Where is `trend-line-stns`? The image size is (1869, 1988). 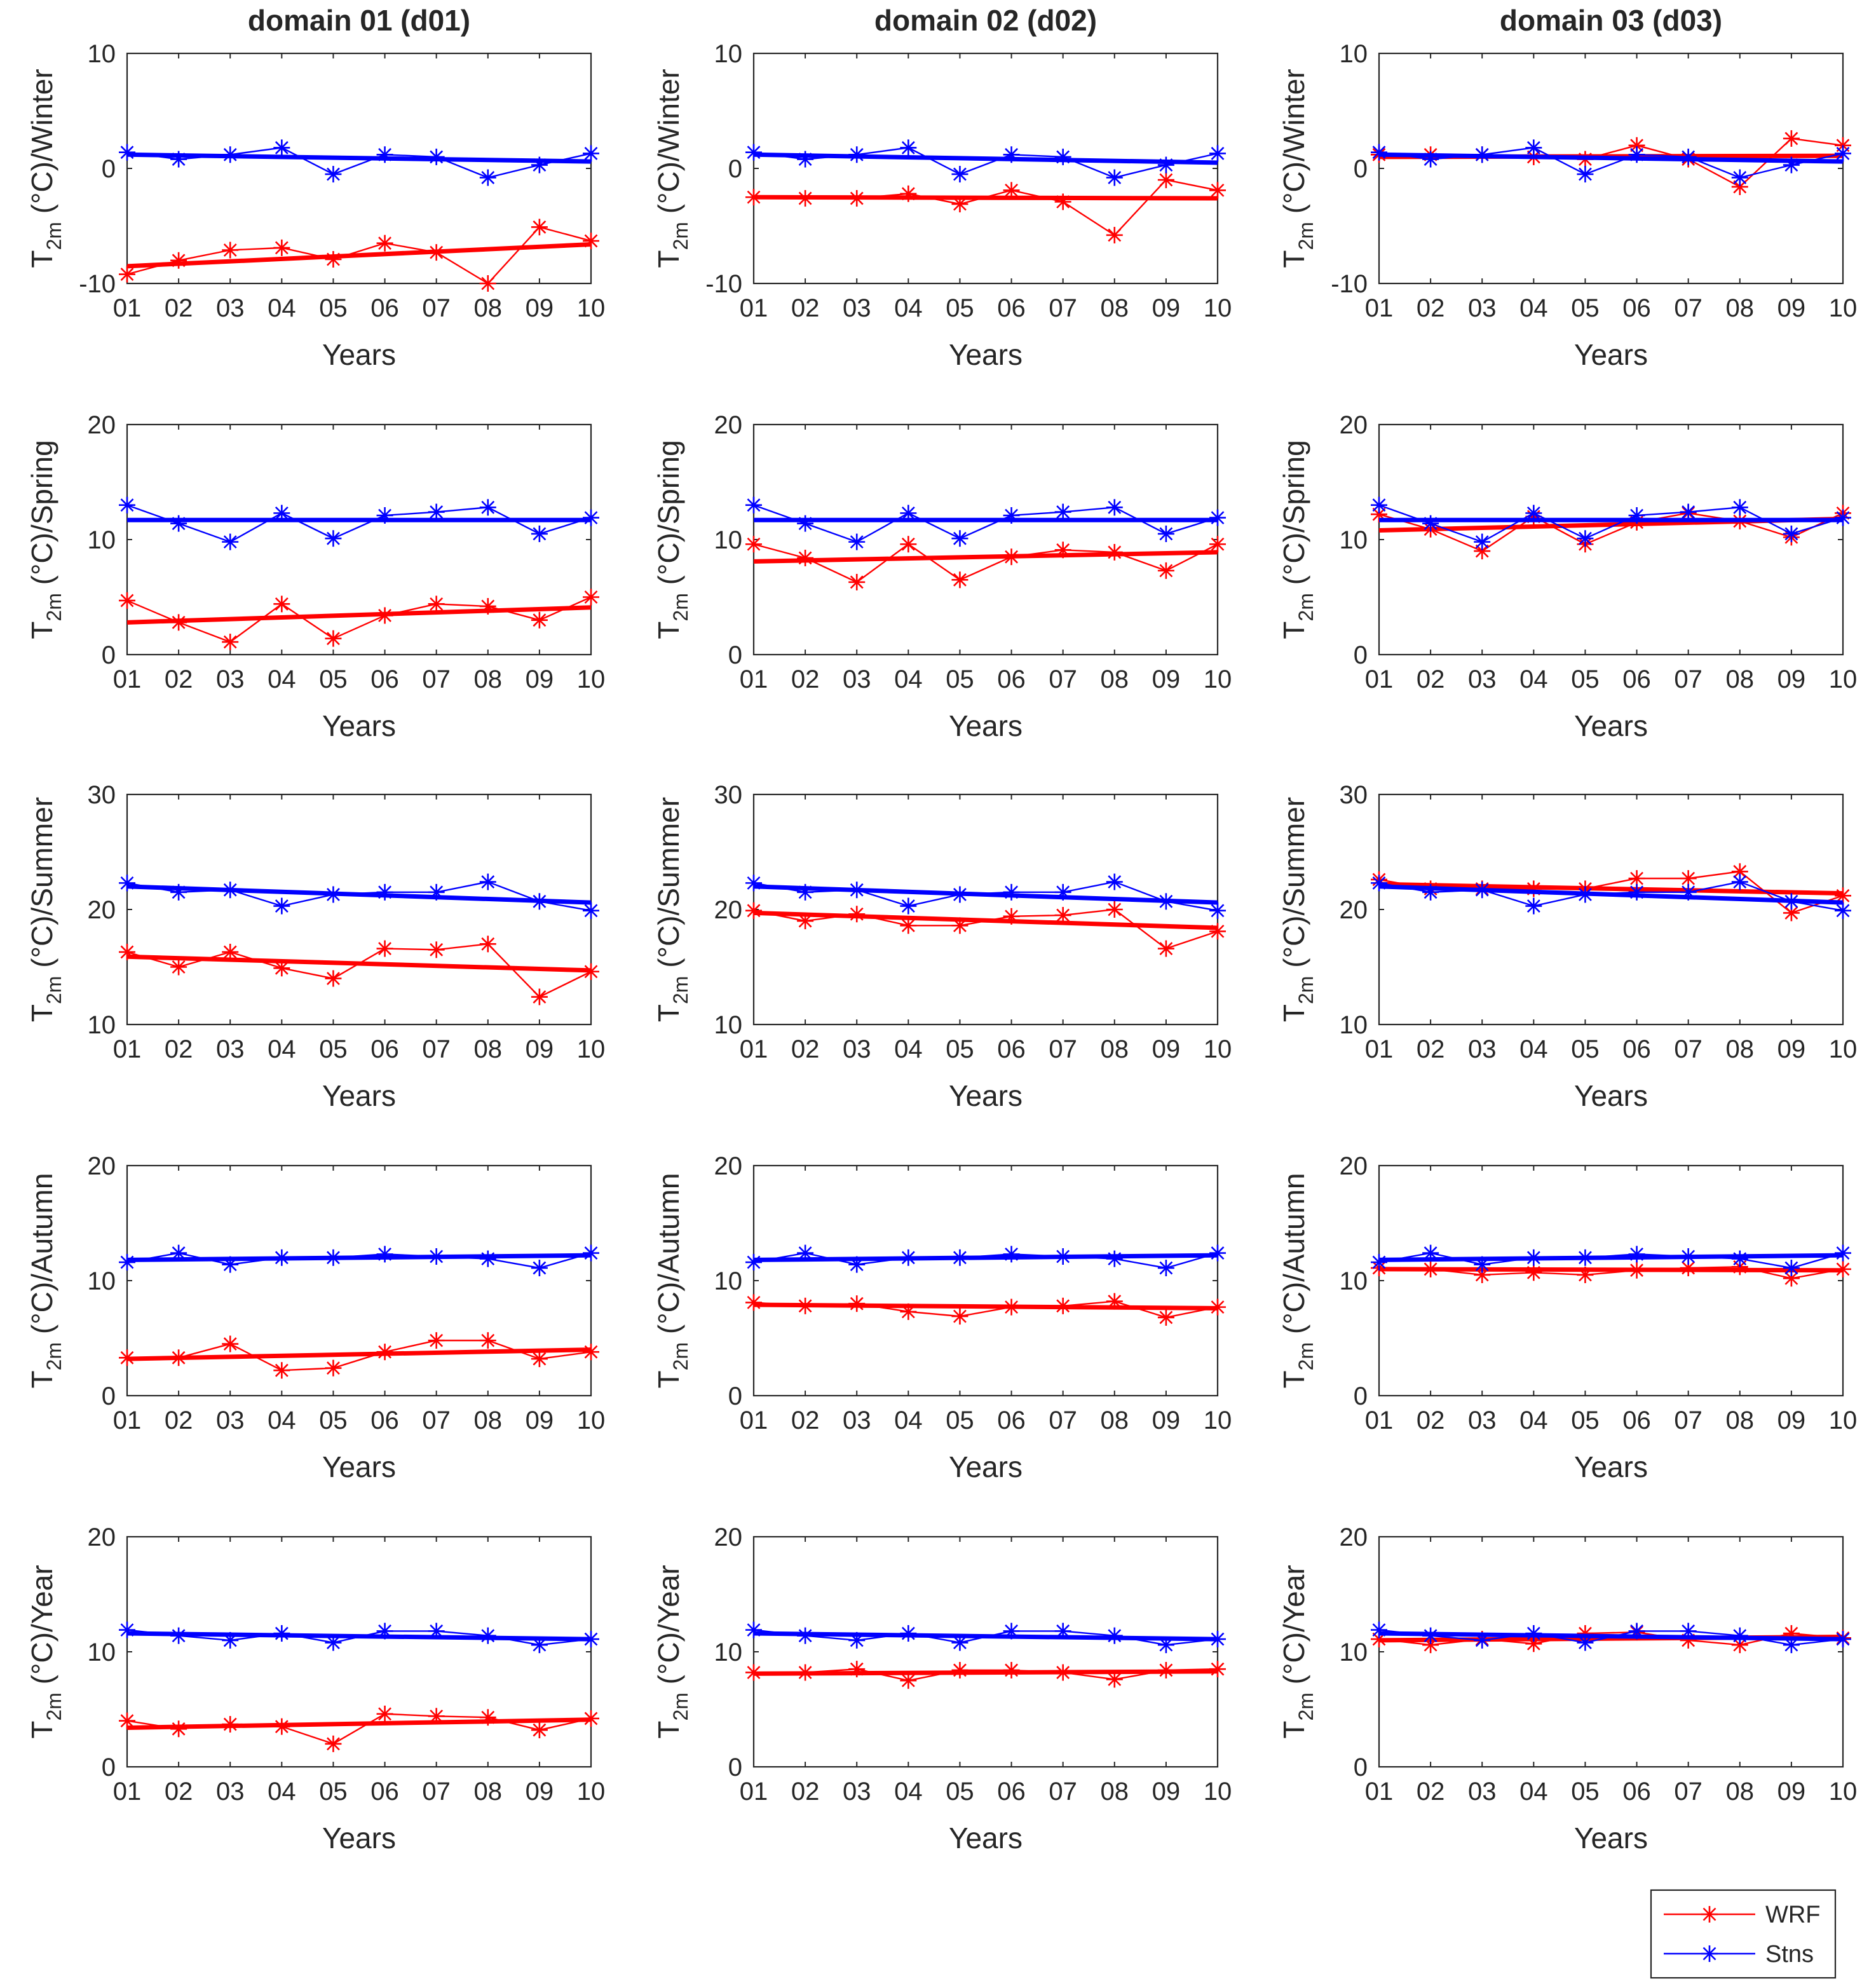
trend-line-stns is located at coordinates (359, 895).